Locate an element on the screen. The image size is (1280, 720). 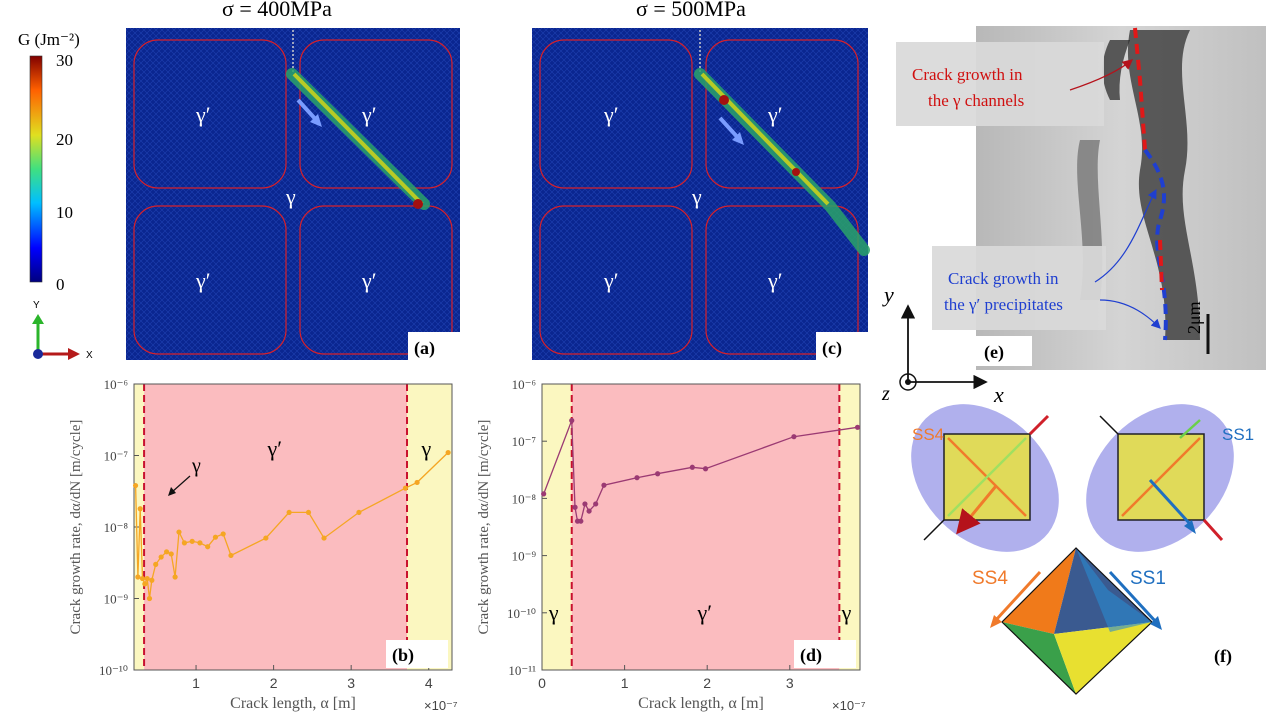
triad-large-x: x is located at coordinates (998, 394).